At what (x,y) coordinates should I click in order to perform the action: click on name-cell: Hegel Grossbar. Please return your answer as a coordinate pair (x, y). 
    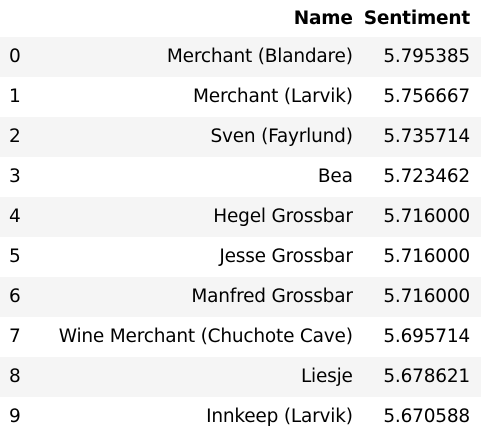
    Looking at the image, I should click on (283, 216).